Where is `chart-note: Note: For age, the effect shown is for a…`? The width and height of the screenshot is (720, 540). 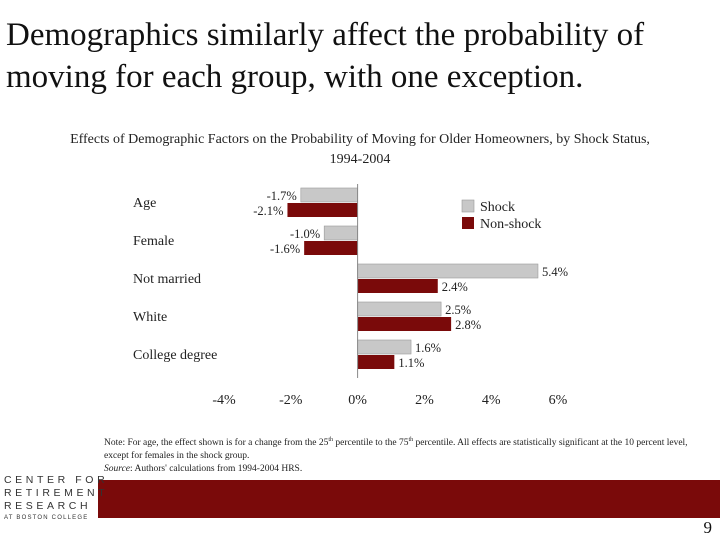 chart-note: Note: For age, the effect shown is for a… is located at coordinates (407, 455).